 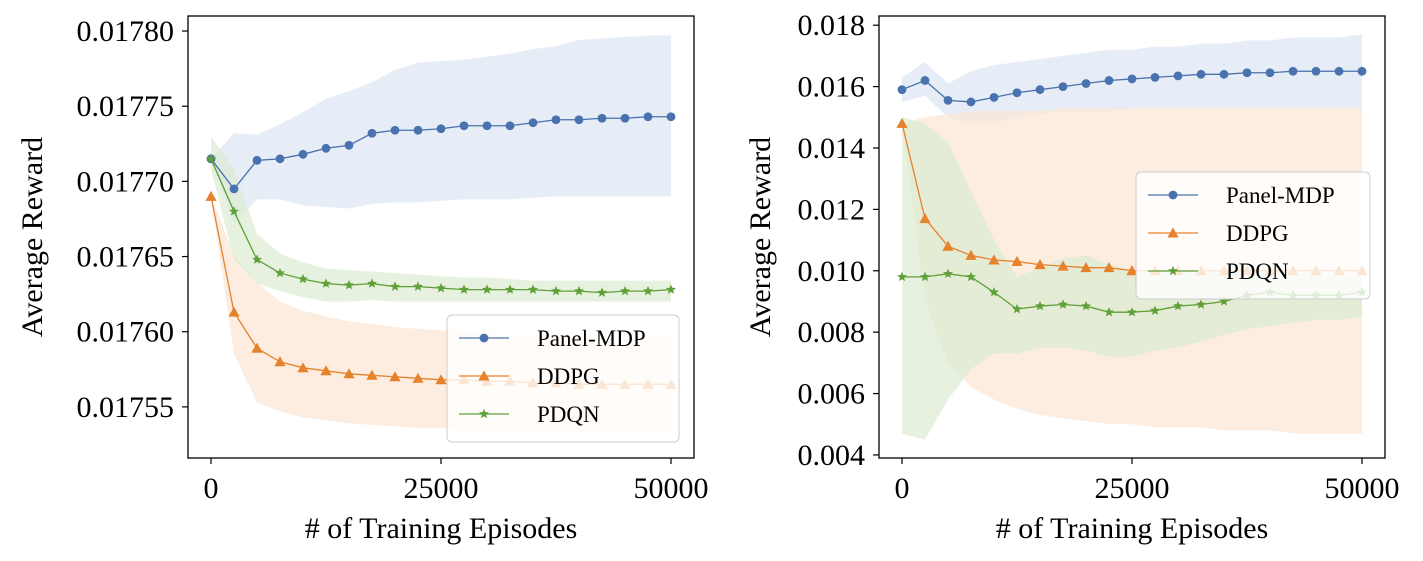 I want to click on right-chart-x-axis: 0 25000 50000, so click(x=1147, y=481).